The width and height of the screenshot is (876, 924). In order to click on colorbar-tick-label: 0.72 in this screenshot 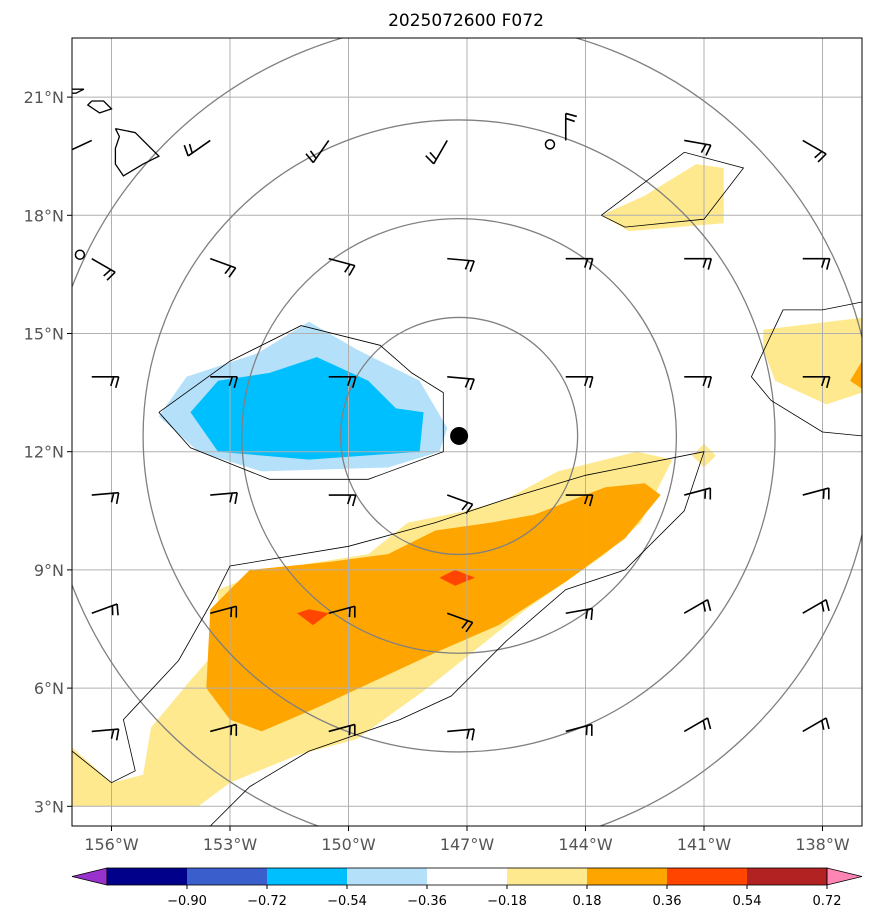, I will do `click(827, 901)`.